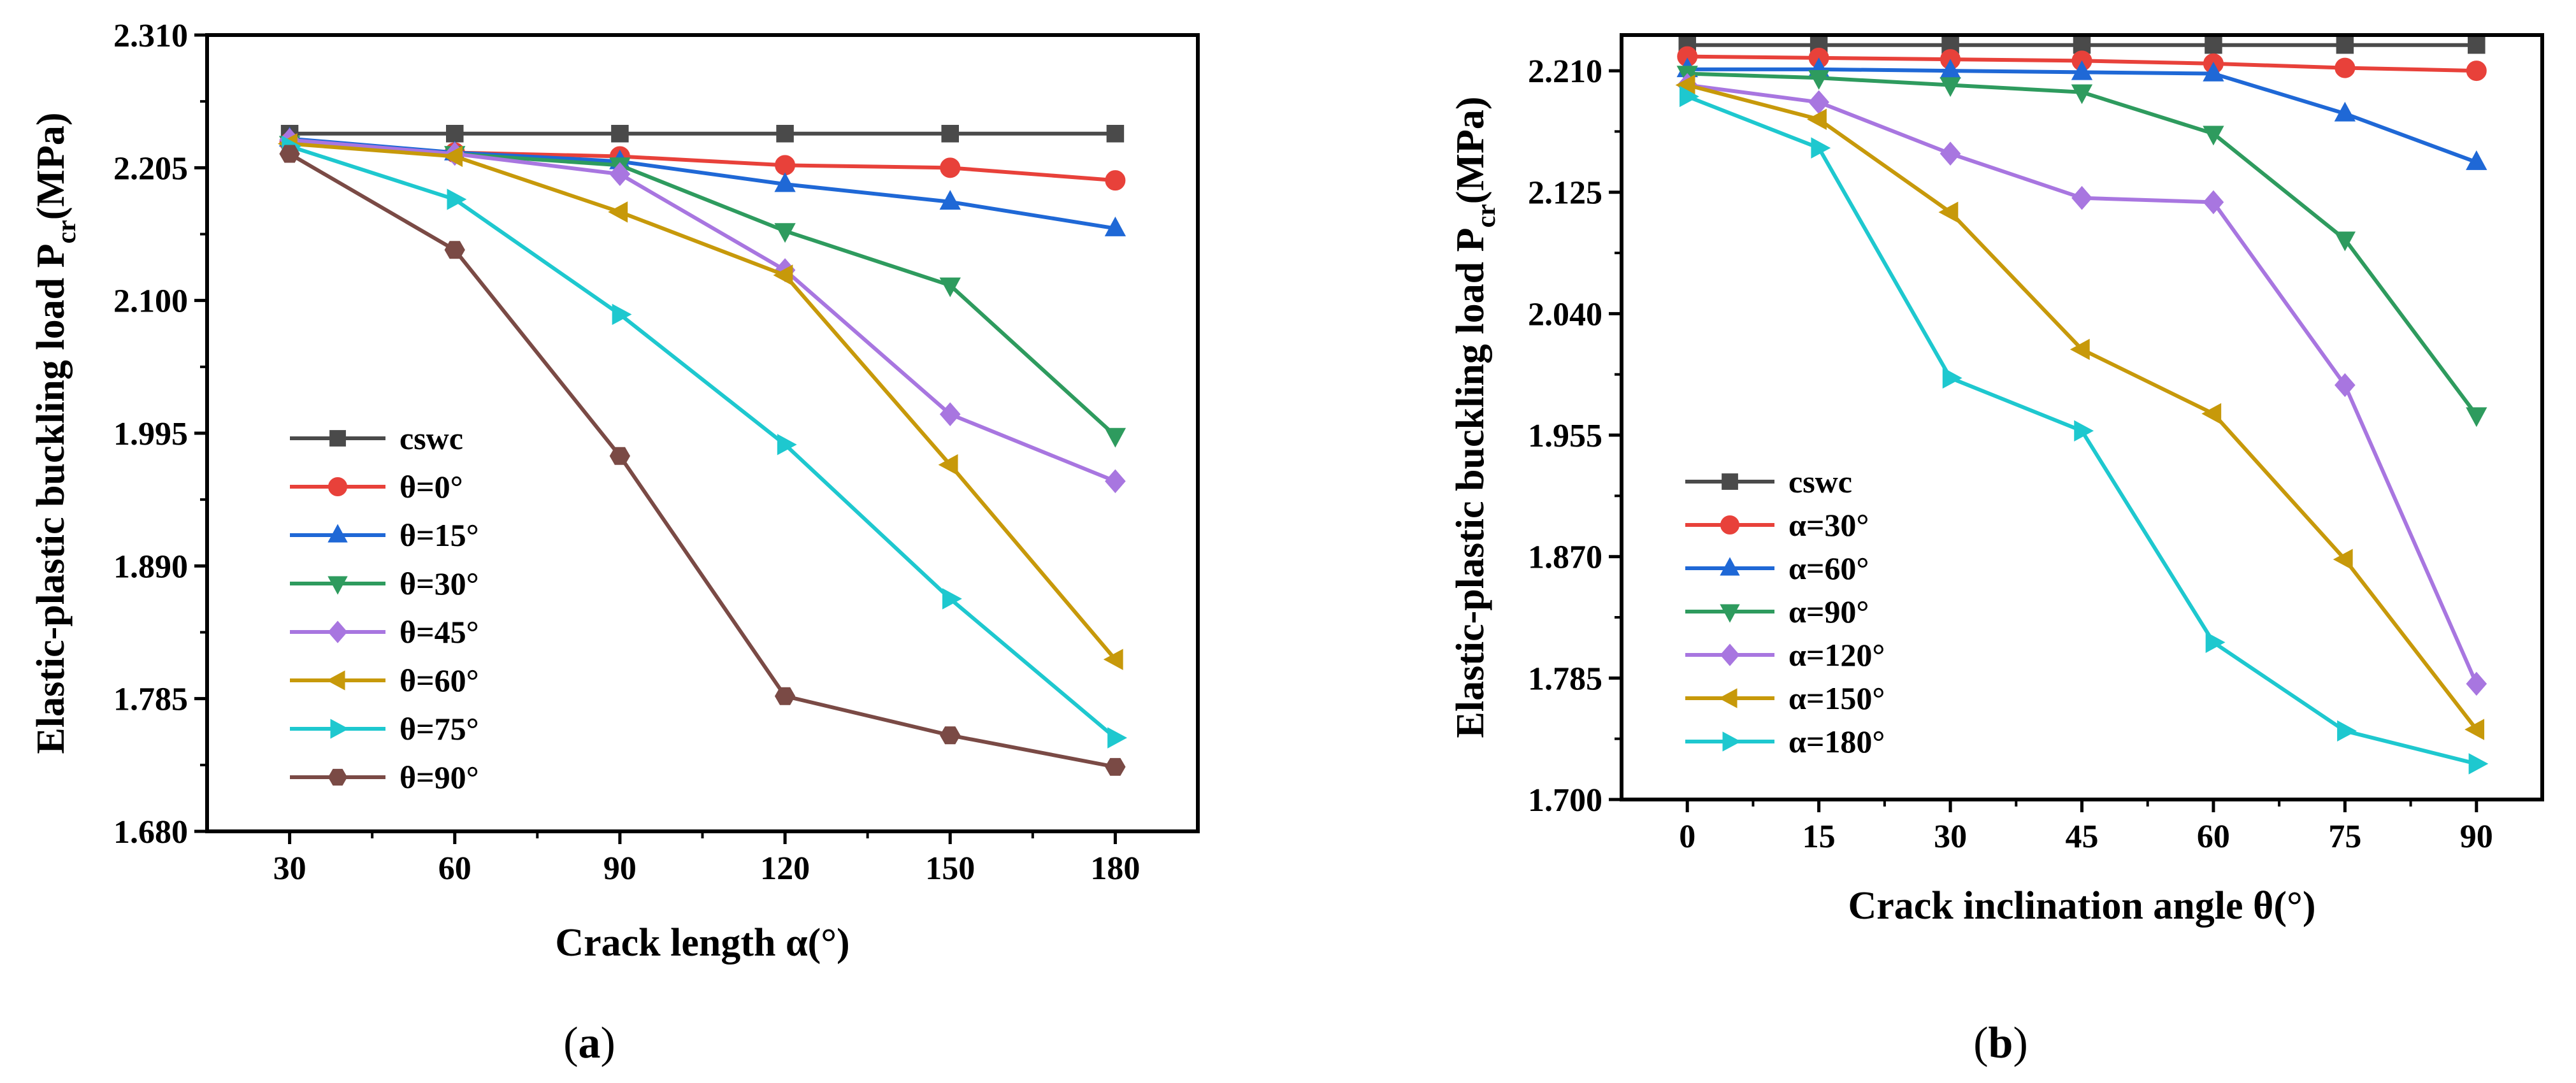  What do you see at coordinates (1565, 679) in the screenshot?
I see `y-tick-label: 1.785` at bounding box center [1565, 679].